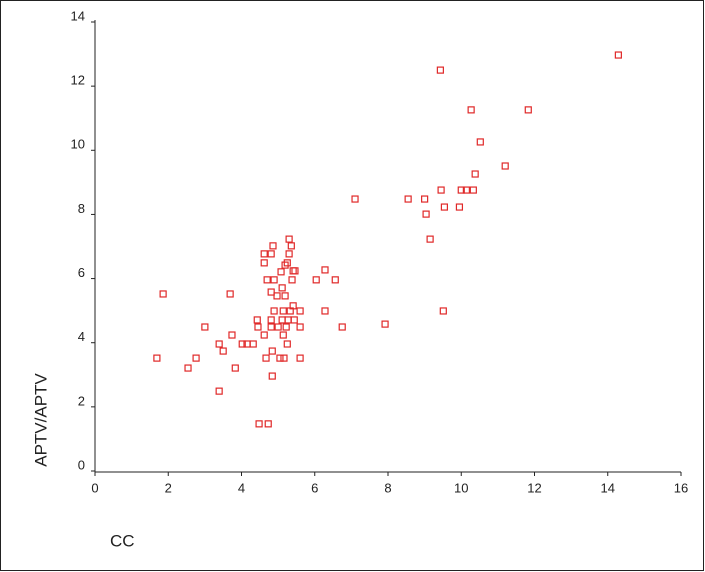 The height and width of the screenshot is (572, 705). What do you see at coordinates (78, 15) in the screenshot?
I see `y-tick-label: 14` at bounding box center [78, 15].